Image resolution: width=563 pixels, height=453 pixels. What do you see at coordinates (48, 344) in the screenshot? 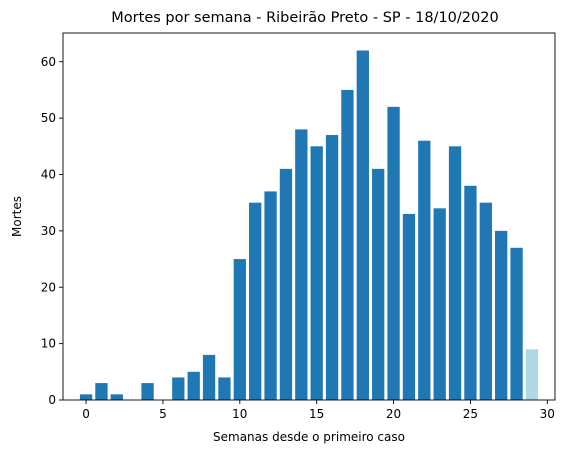
I see `y-tick-label: 10` at bounding box center [48, 344].